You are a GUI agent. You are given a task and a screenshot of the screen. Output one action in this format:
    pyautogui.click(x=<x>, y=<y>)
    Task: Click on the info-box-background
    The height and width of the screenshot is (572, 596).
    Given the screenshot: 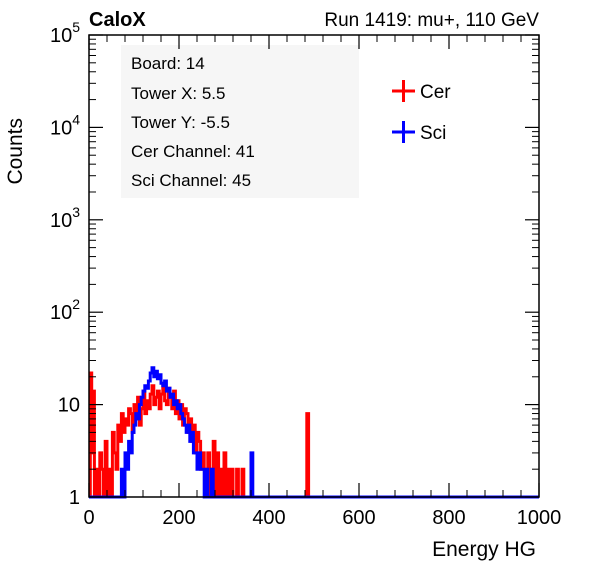 What is the action you would take?
    pyautogui.click(x=240, y=121)
    